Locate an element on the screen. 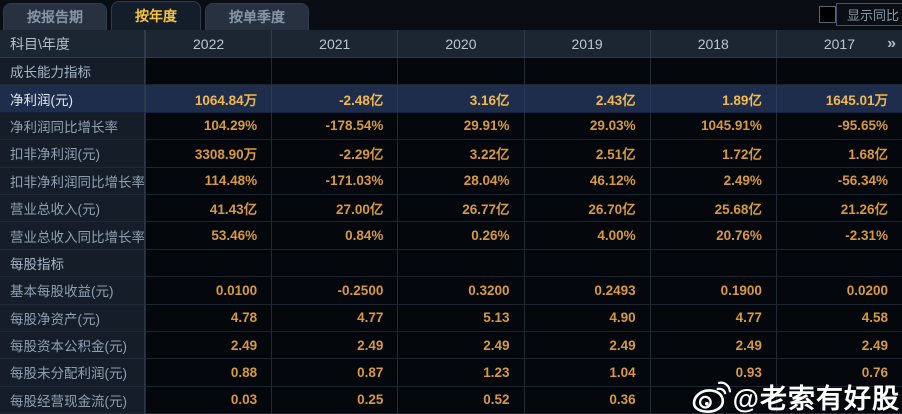 This screenshot has height=414, width=902. row-label: 扣非净利润同比增长率 is located at coordinates (72, 181).